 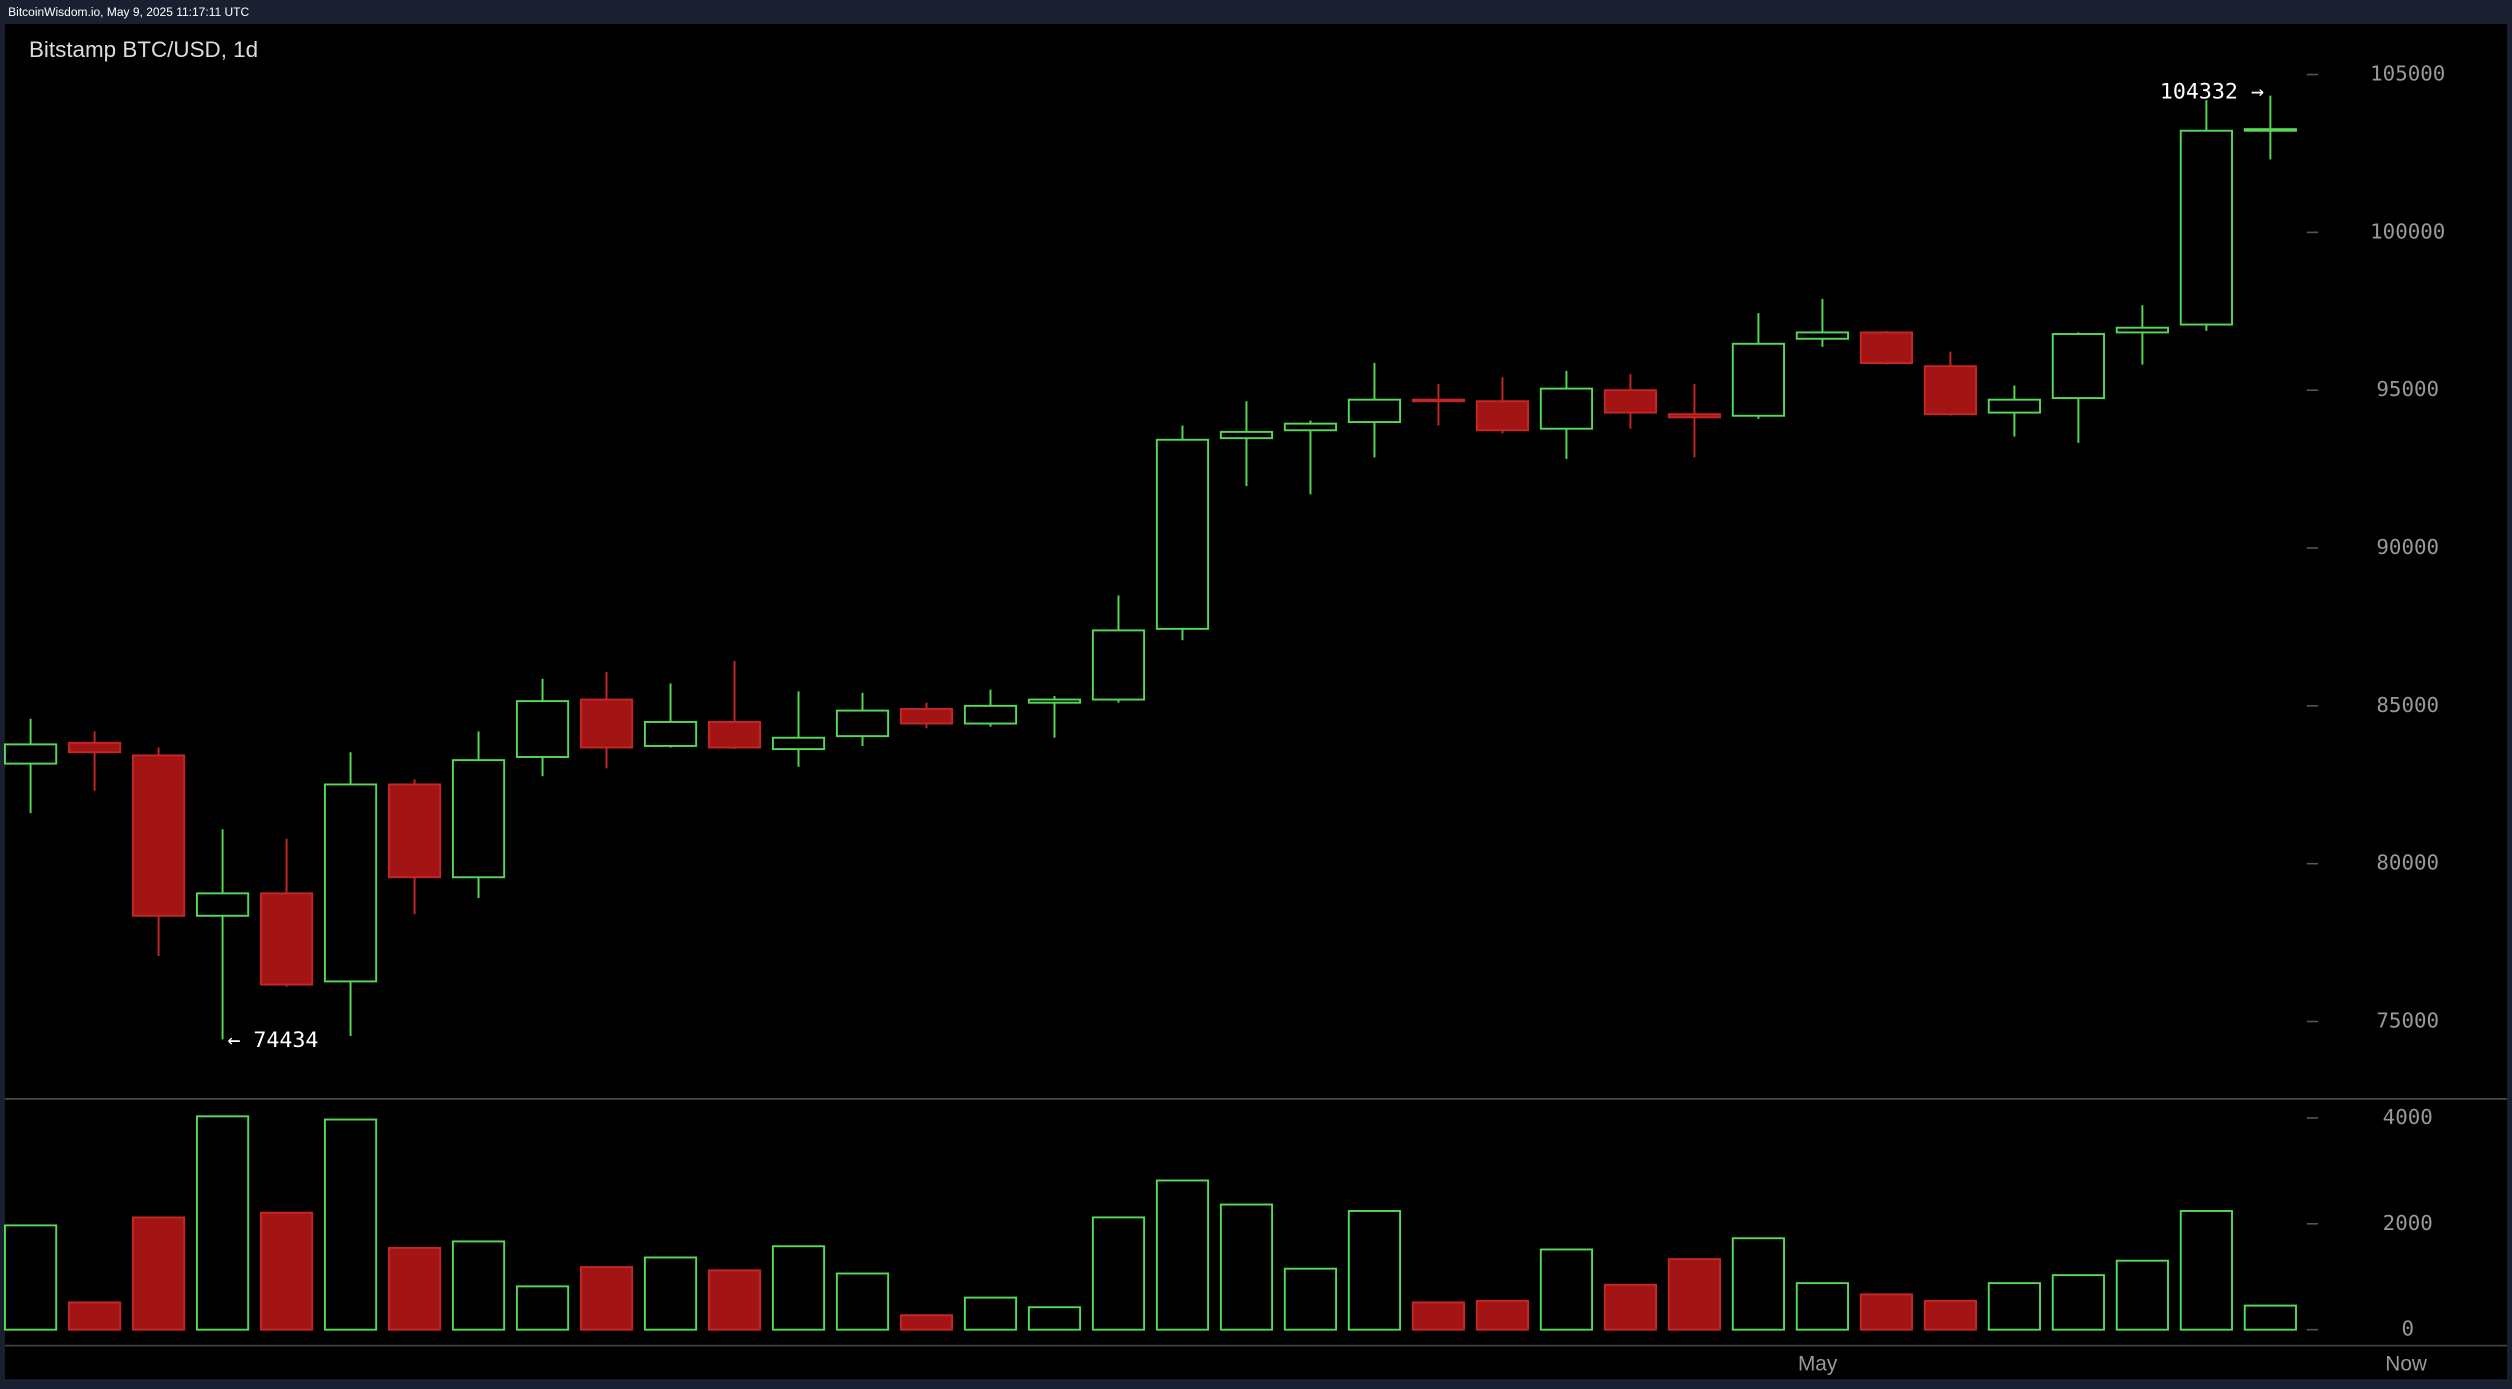 I want to click on y-tick-label: 90000, so click(x=2407, y=547).